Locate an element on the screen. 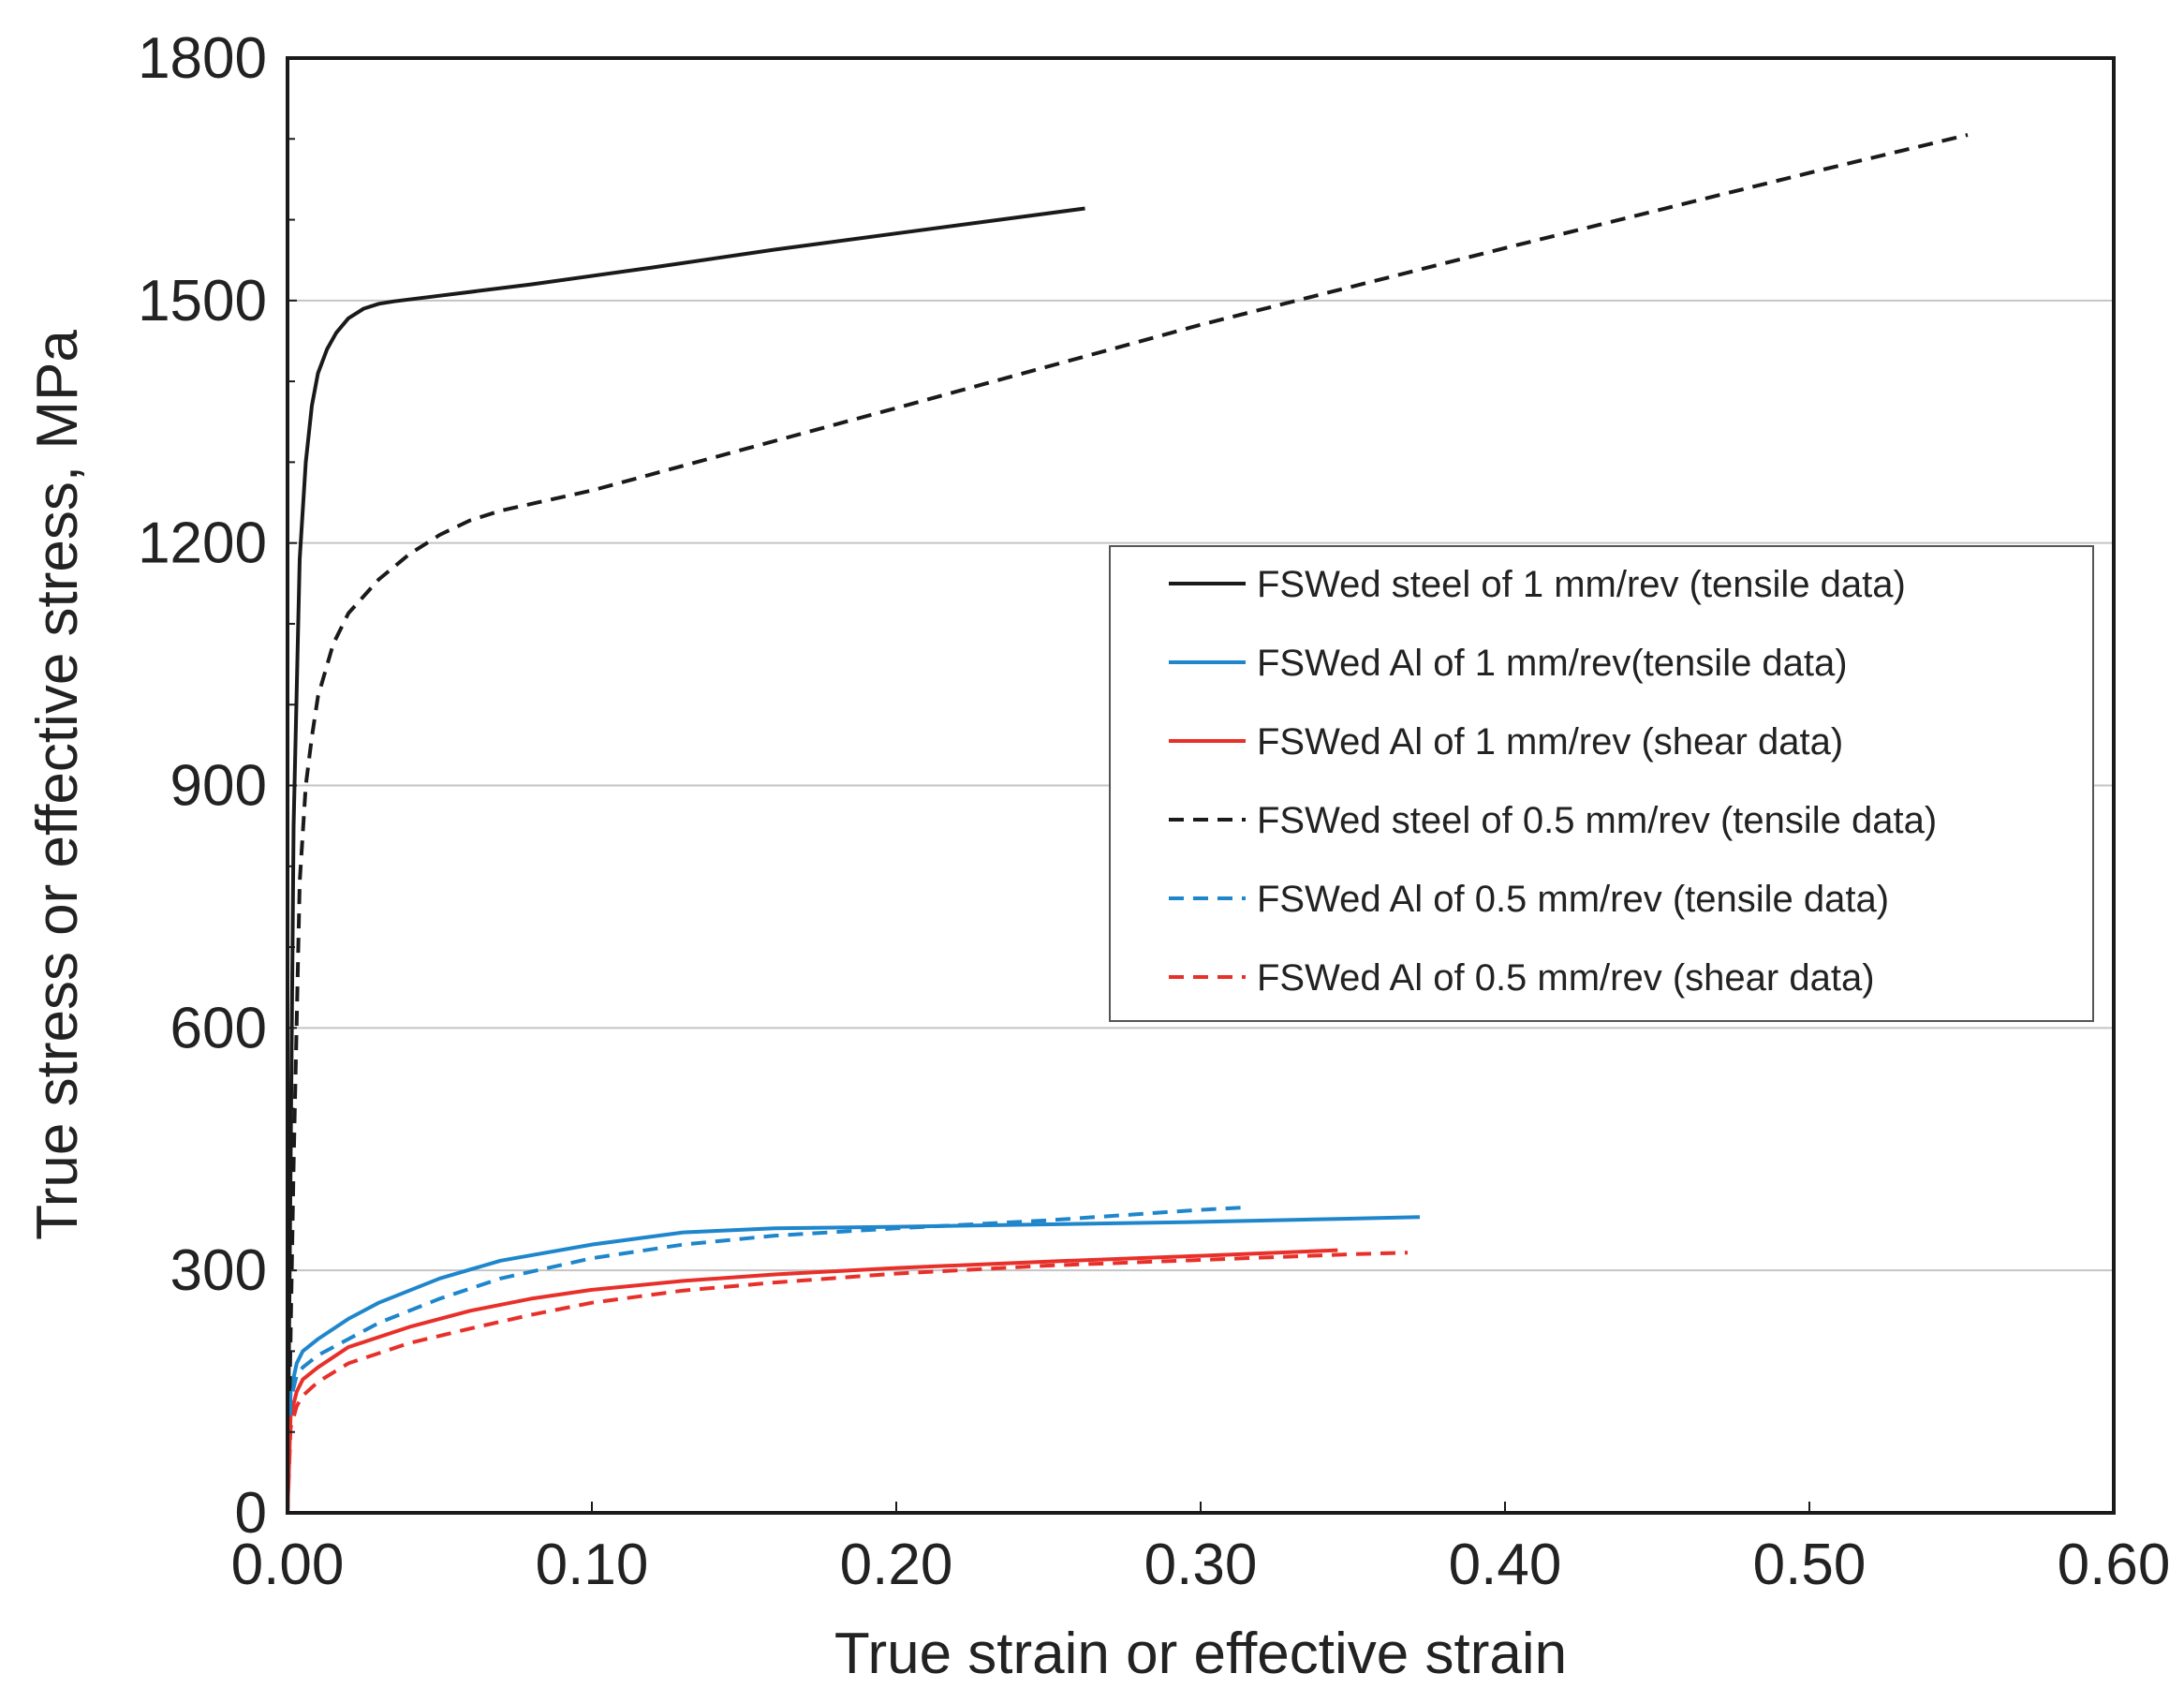  x-tick-label: 0.00 is located at coordinates (288, 1565).